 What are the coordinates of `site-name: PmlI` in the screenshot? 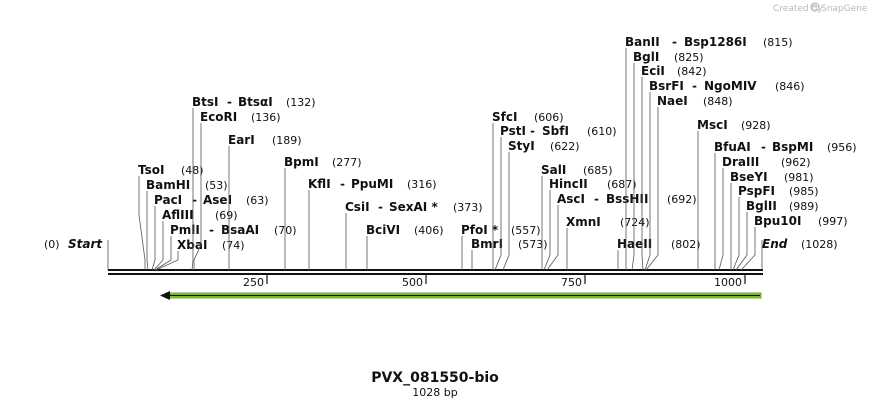 It's located at (185, 230).